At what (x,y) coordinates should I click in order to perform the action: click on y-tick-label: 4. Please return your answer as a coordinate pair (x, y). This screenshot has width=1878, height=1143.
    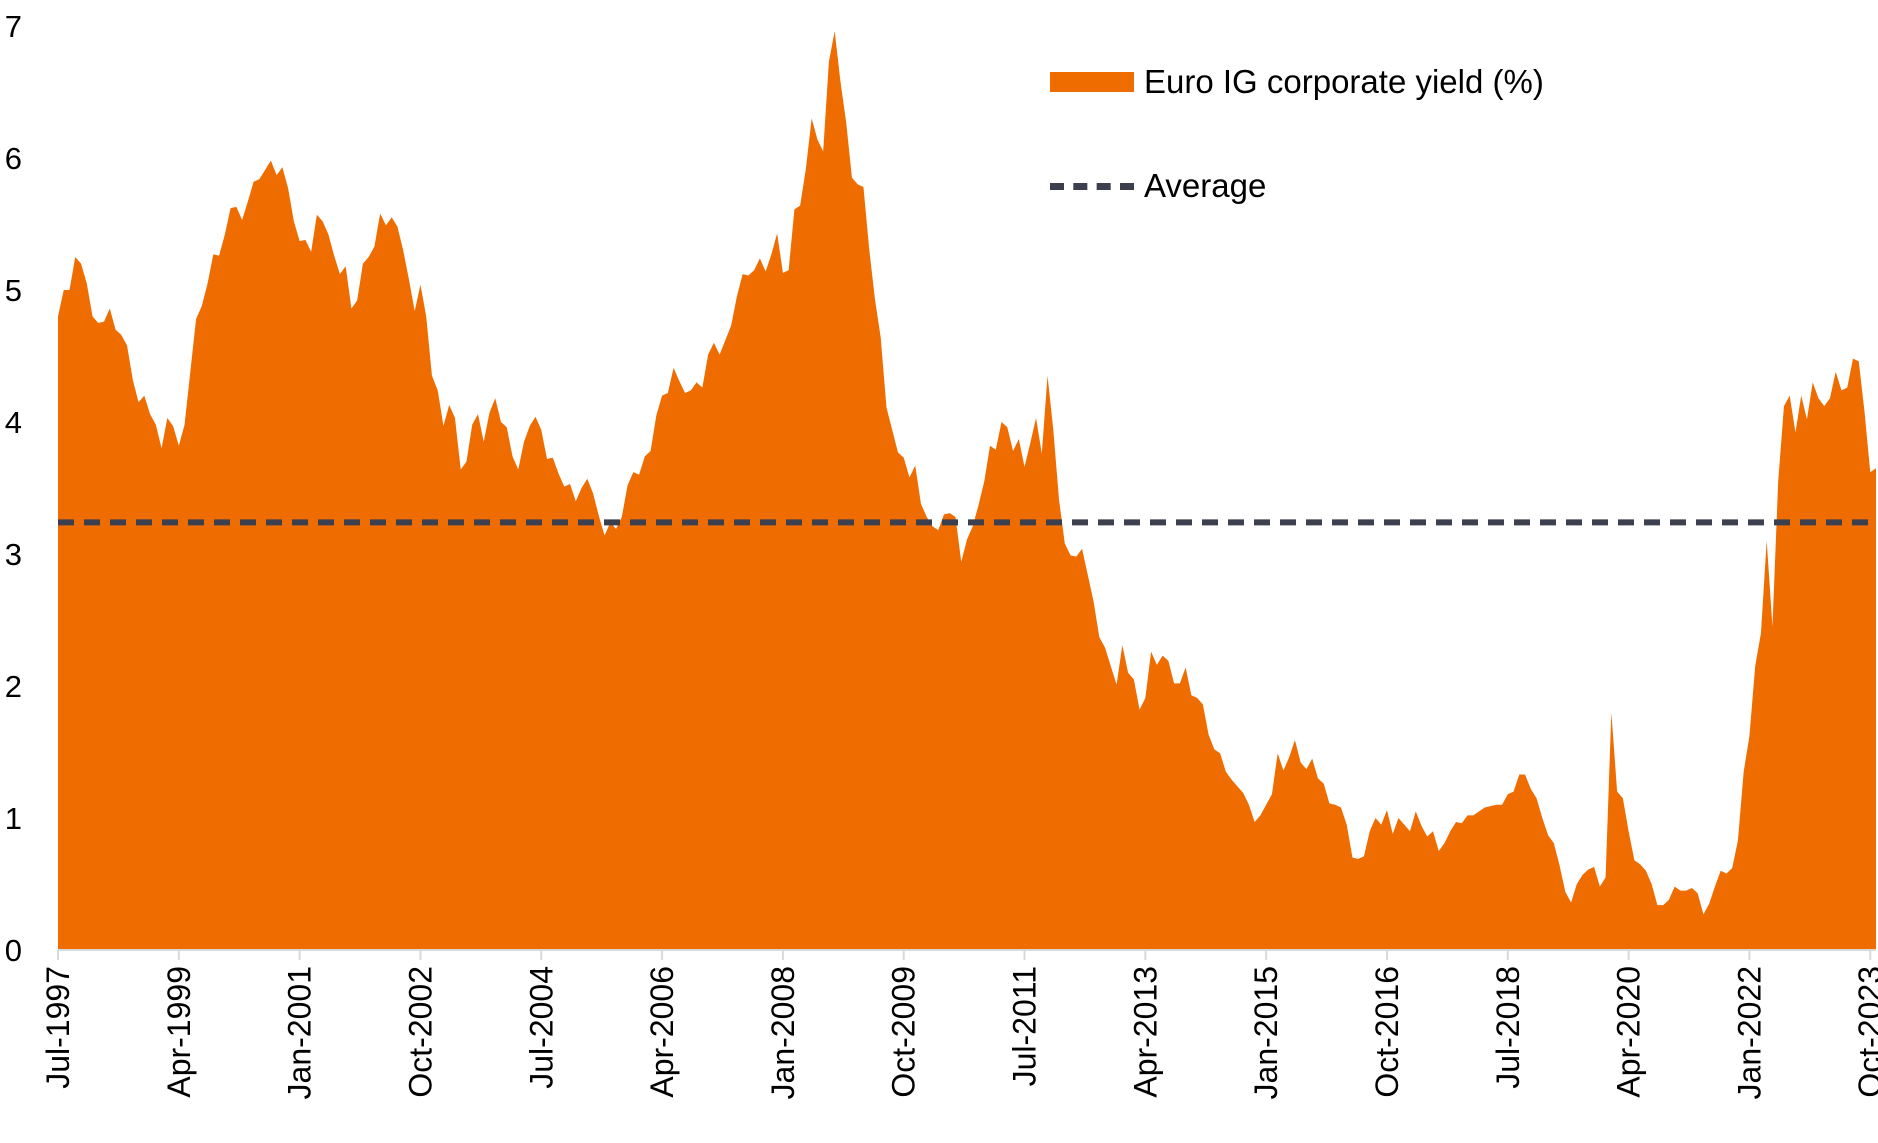
    Looking at the image, I should click on (13, 422).